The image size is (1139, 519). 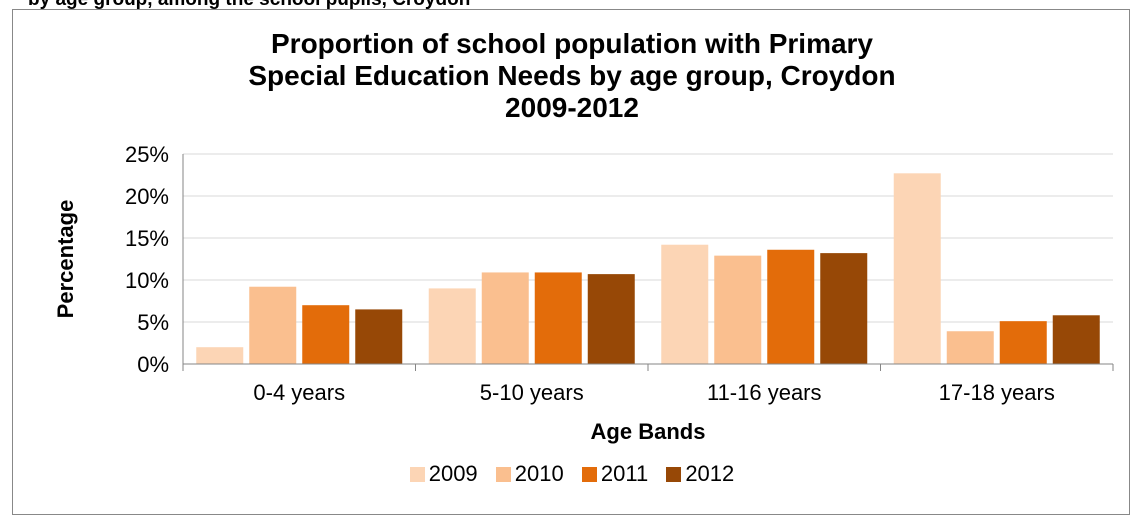 I want to click on legend-swatch-2010, so click(x=503, y=474).